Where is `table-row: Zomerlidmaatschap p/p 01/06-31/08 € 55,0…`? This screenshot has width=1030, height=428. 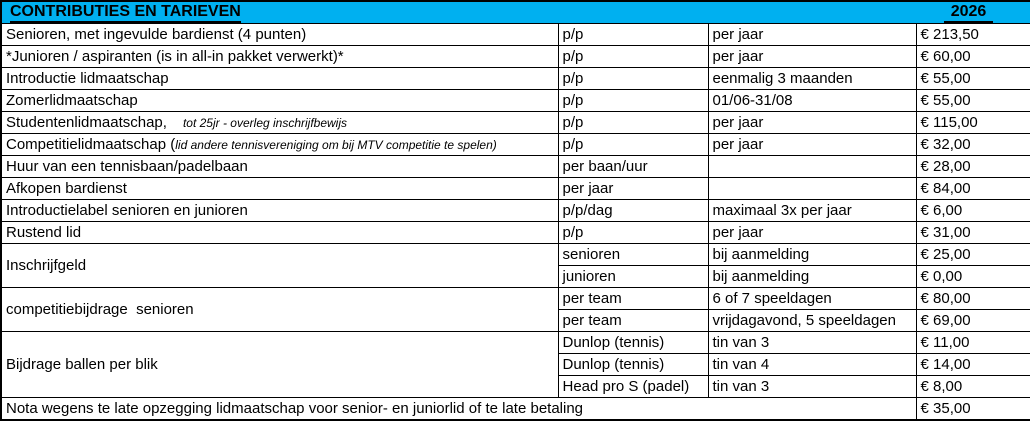
table-row: Zomerlidmaatschap p/p 01/06-31/08 € 55,0… is located at coordinates (515, 100).